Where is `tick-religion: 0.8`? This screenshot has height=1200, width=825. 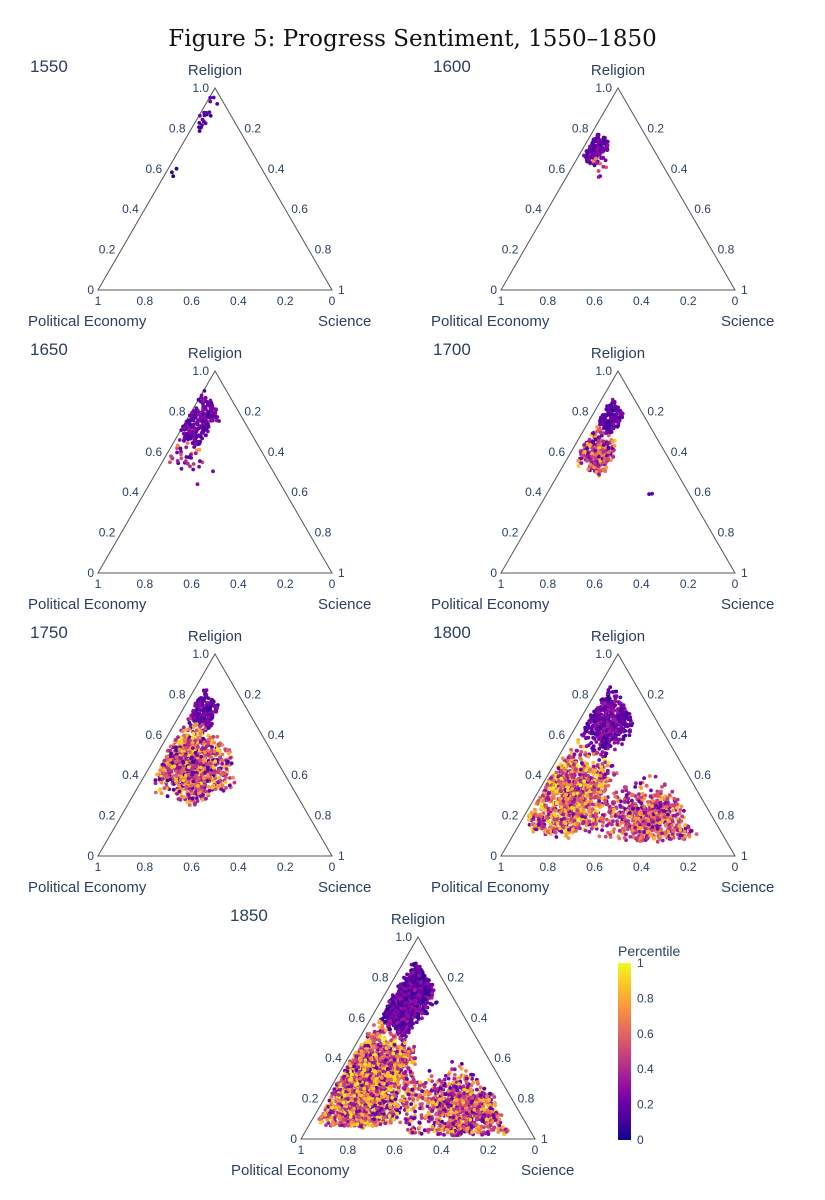
tick-religion: 0.8 is located at coordinates (380, 977).